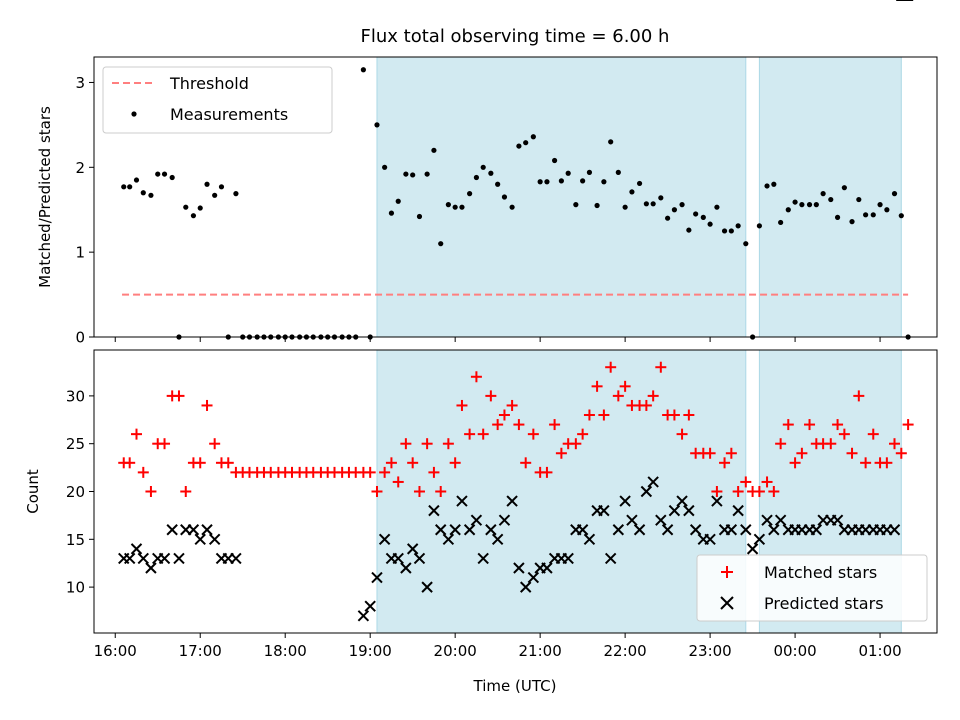 The height and width of the screenshot is (720, 960). What do you see at coordinates (727, 603) in the screenshot?
I see `legend-predicted-swatch` at bounding box center [727, 603].